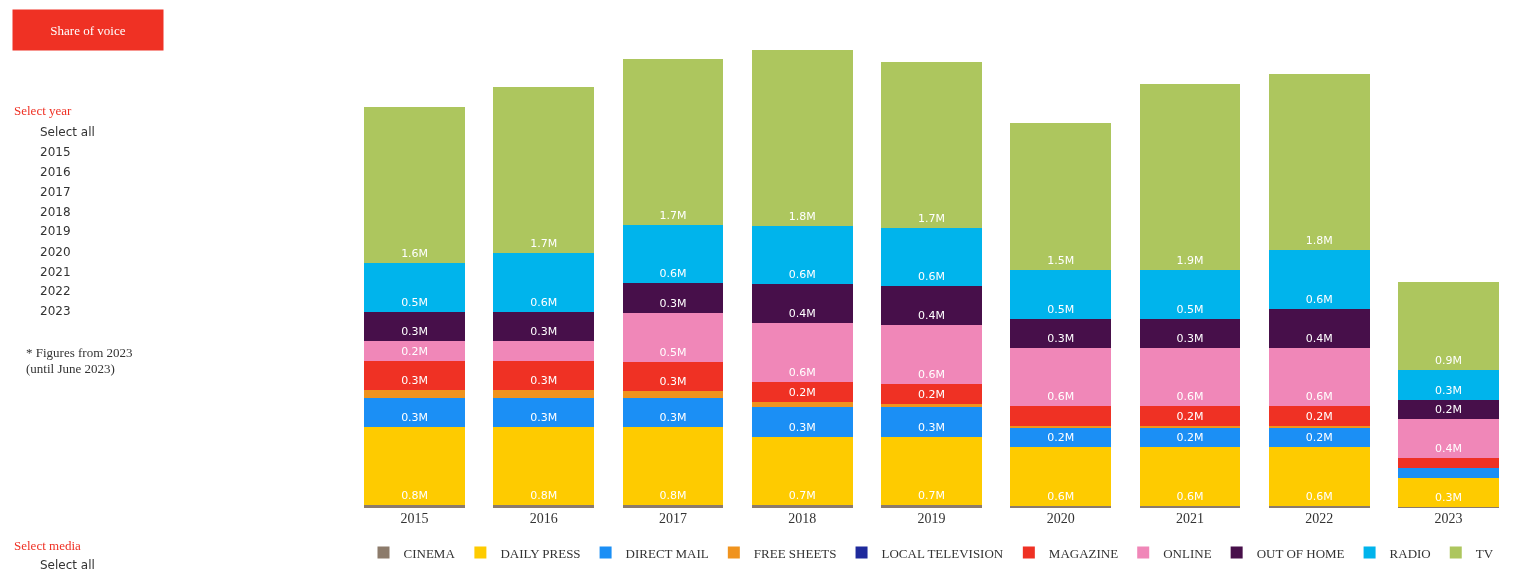 Image resolution: width=1530 pixels, height=578 pixels. Describe the element at coordinates (1319, 518) in the screenshot. I see `x-tick-label: 2022` at that location.